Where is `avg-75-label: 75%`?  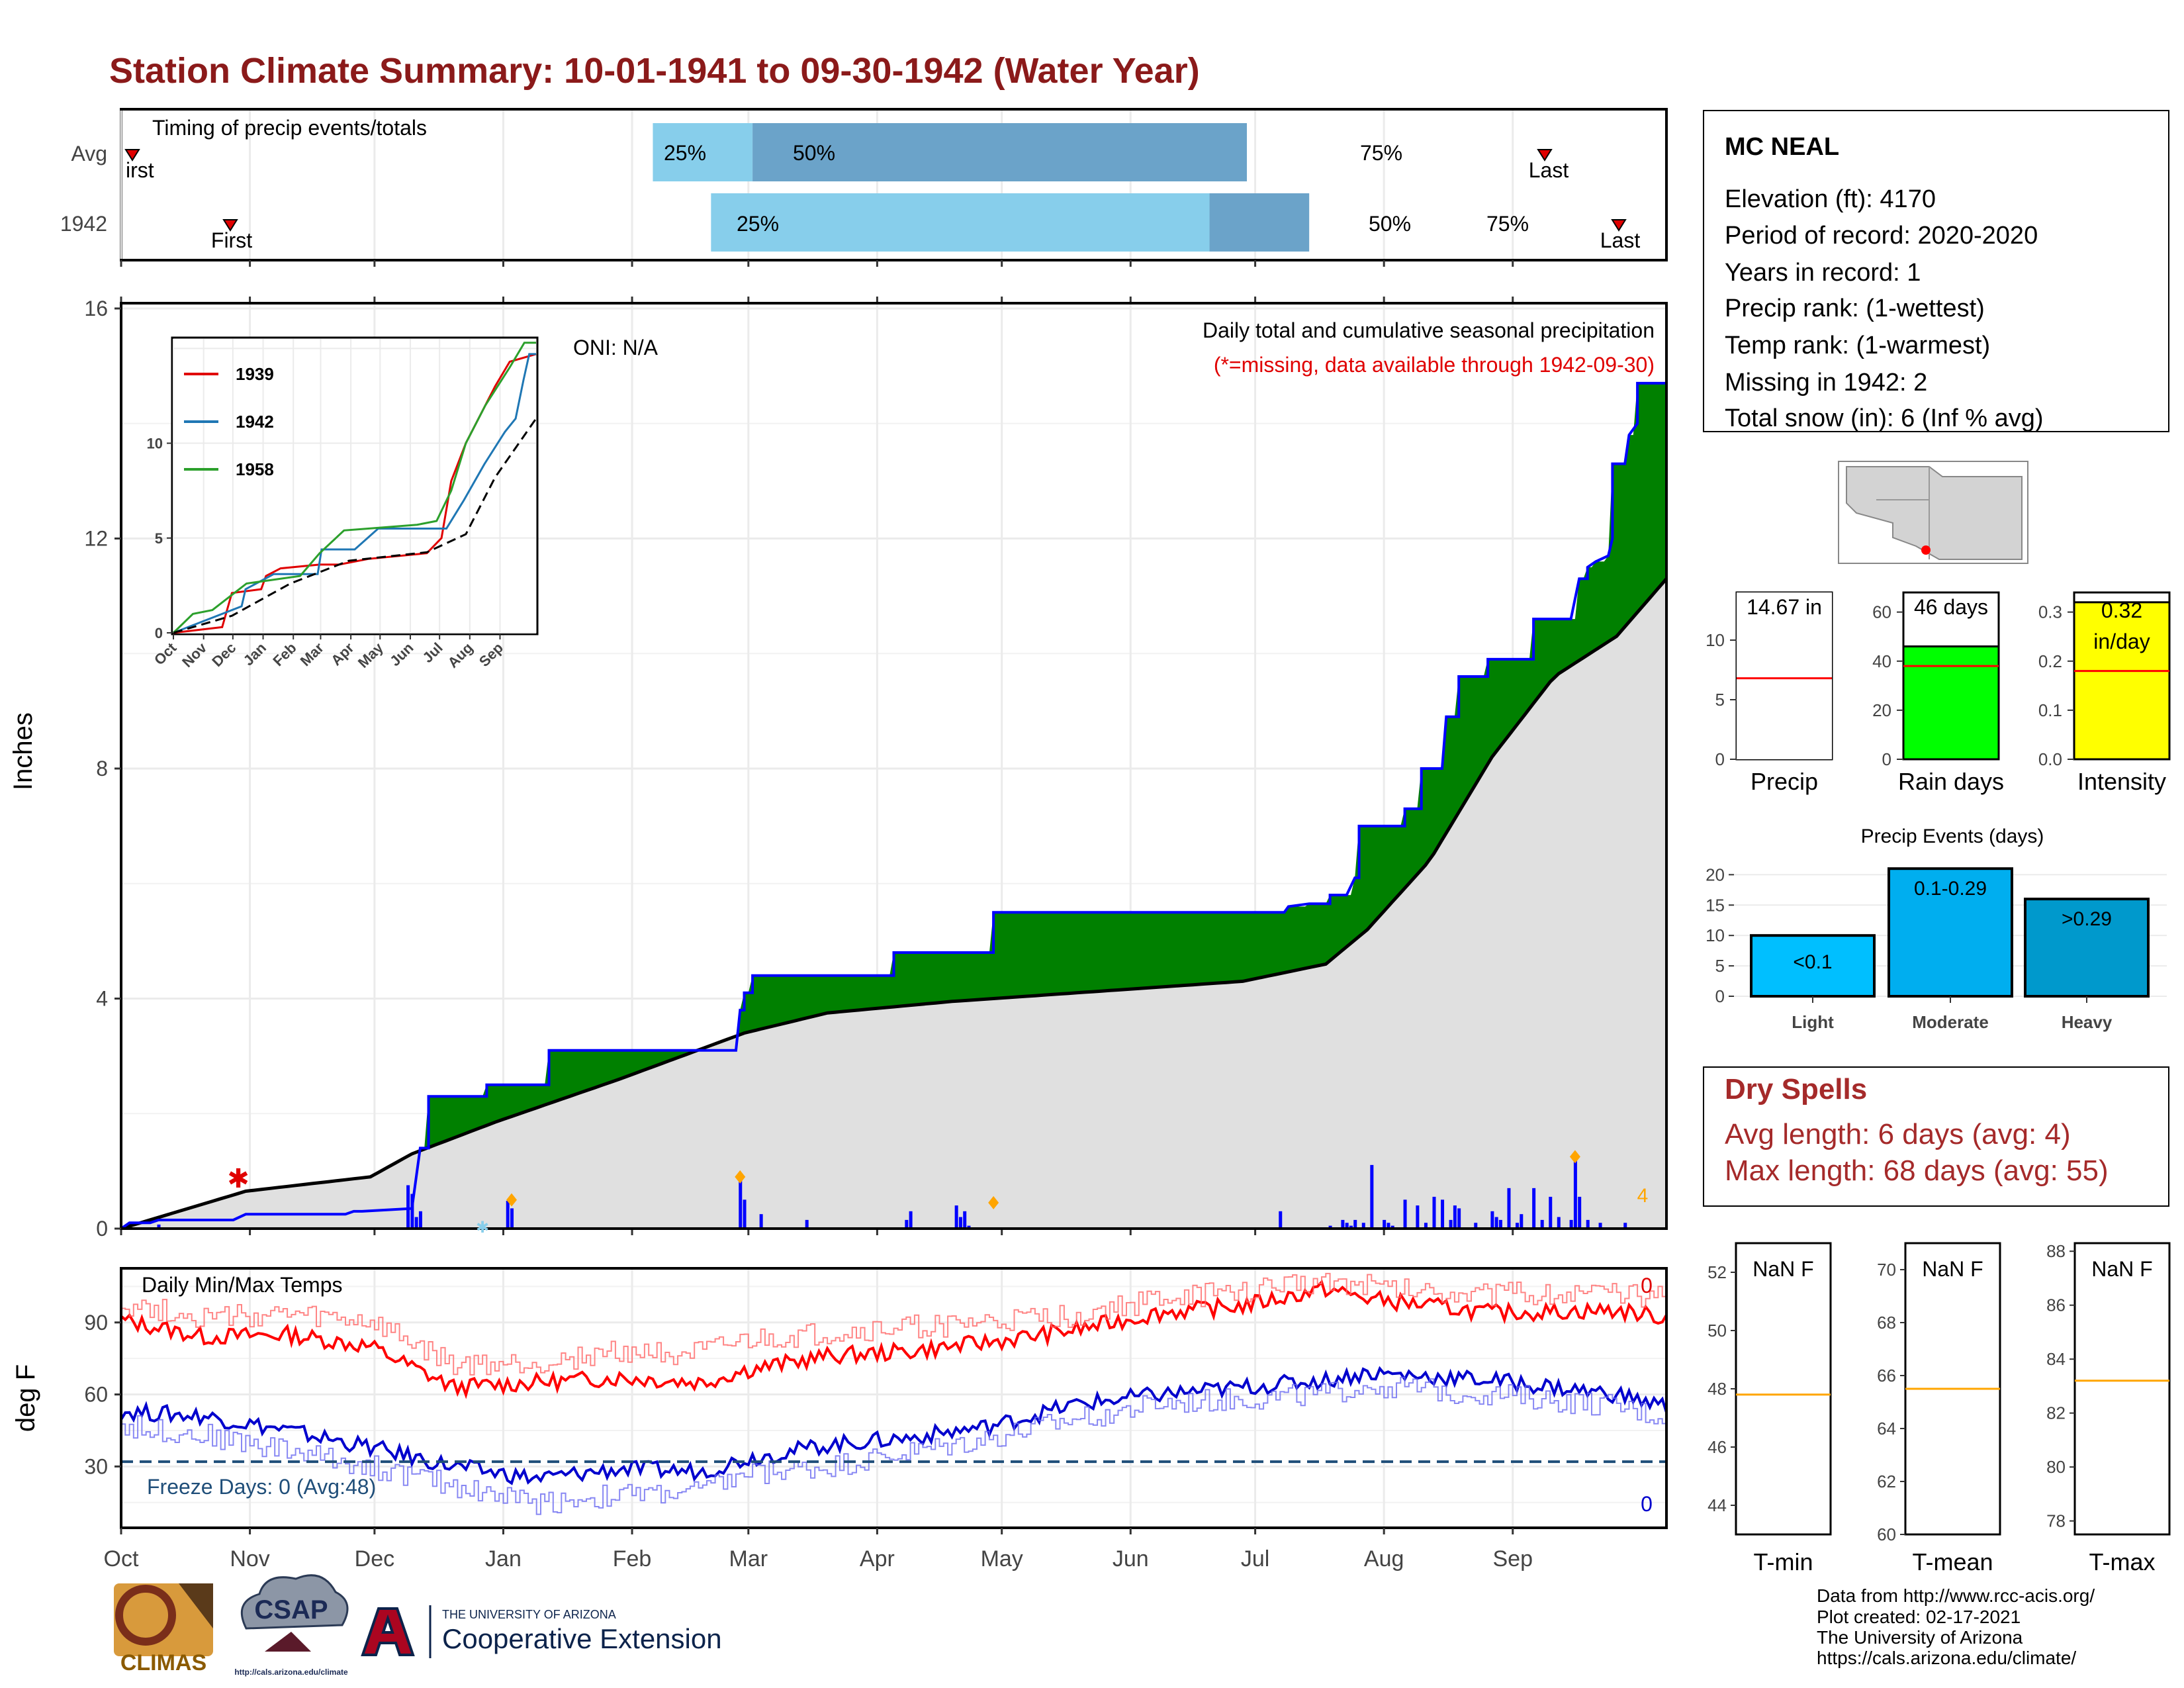
avg-75-label: 75% is located at coordinates (1381, 153).